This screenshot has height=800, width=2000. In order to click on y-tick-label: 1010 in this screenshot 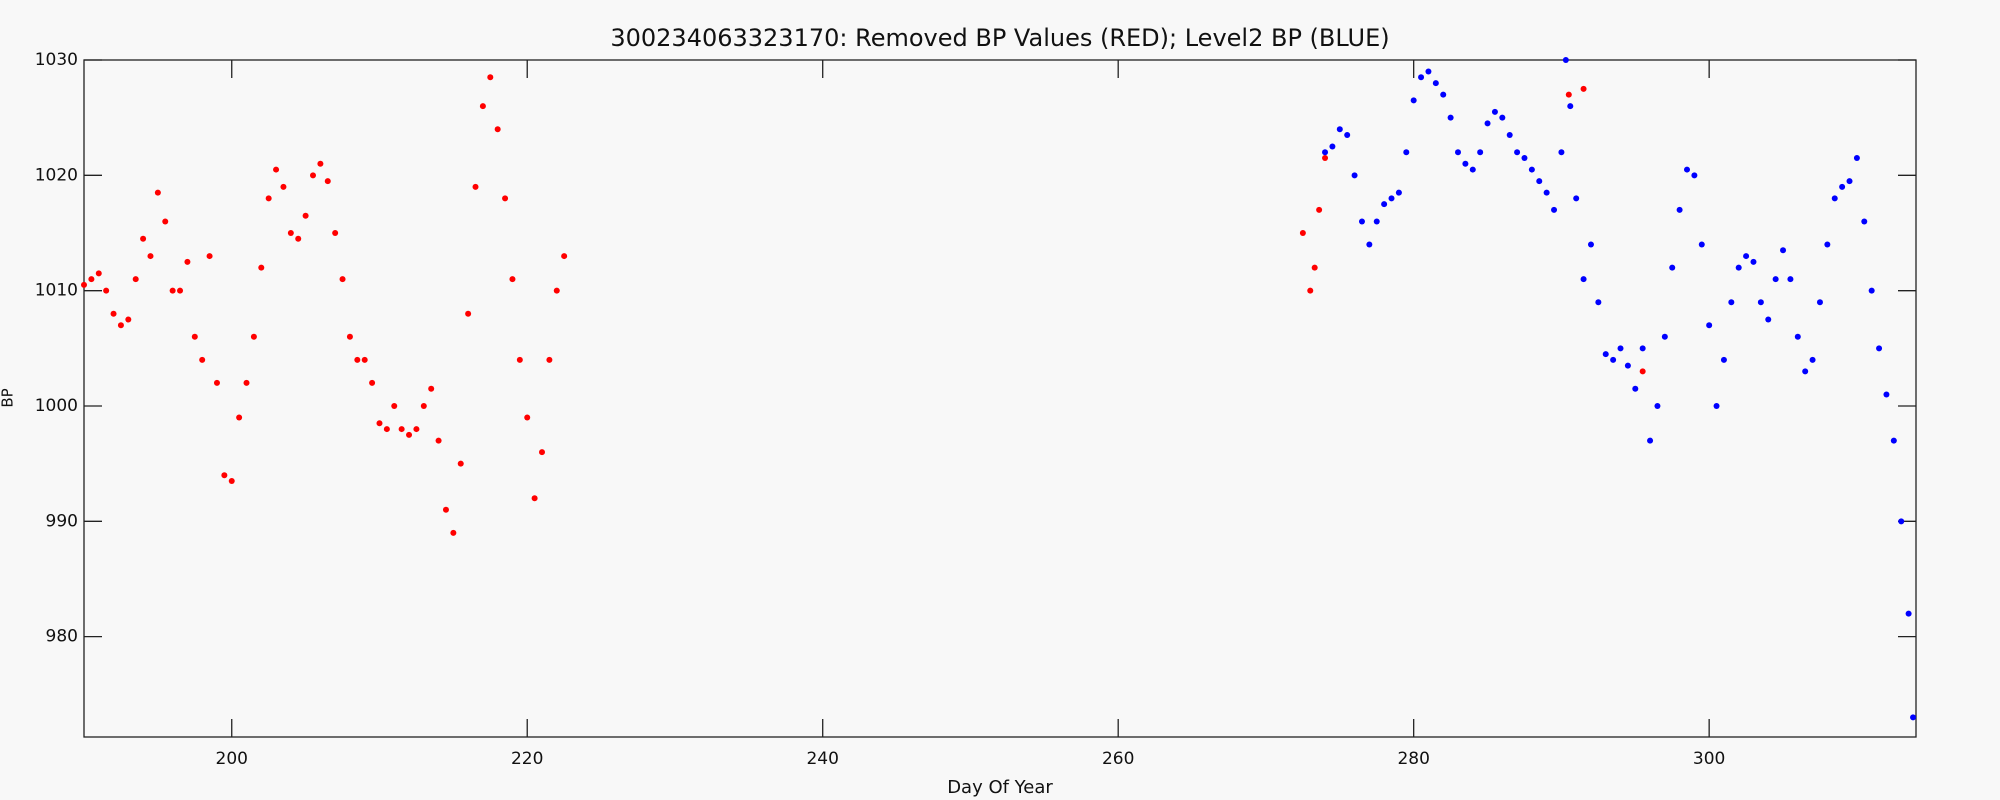, I will do `click(56, 291)`.